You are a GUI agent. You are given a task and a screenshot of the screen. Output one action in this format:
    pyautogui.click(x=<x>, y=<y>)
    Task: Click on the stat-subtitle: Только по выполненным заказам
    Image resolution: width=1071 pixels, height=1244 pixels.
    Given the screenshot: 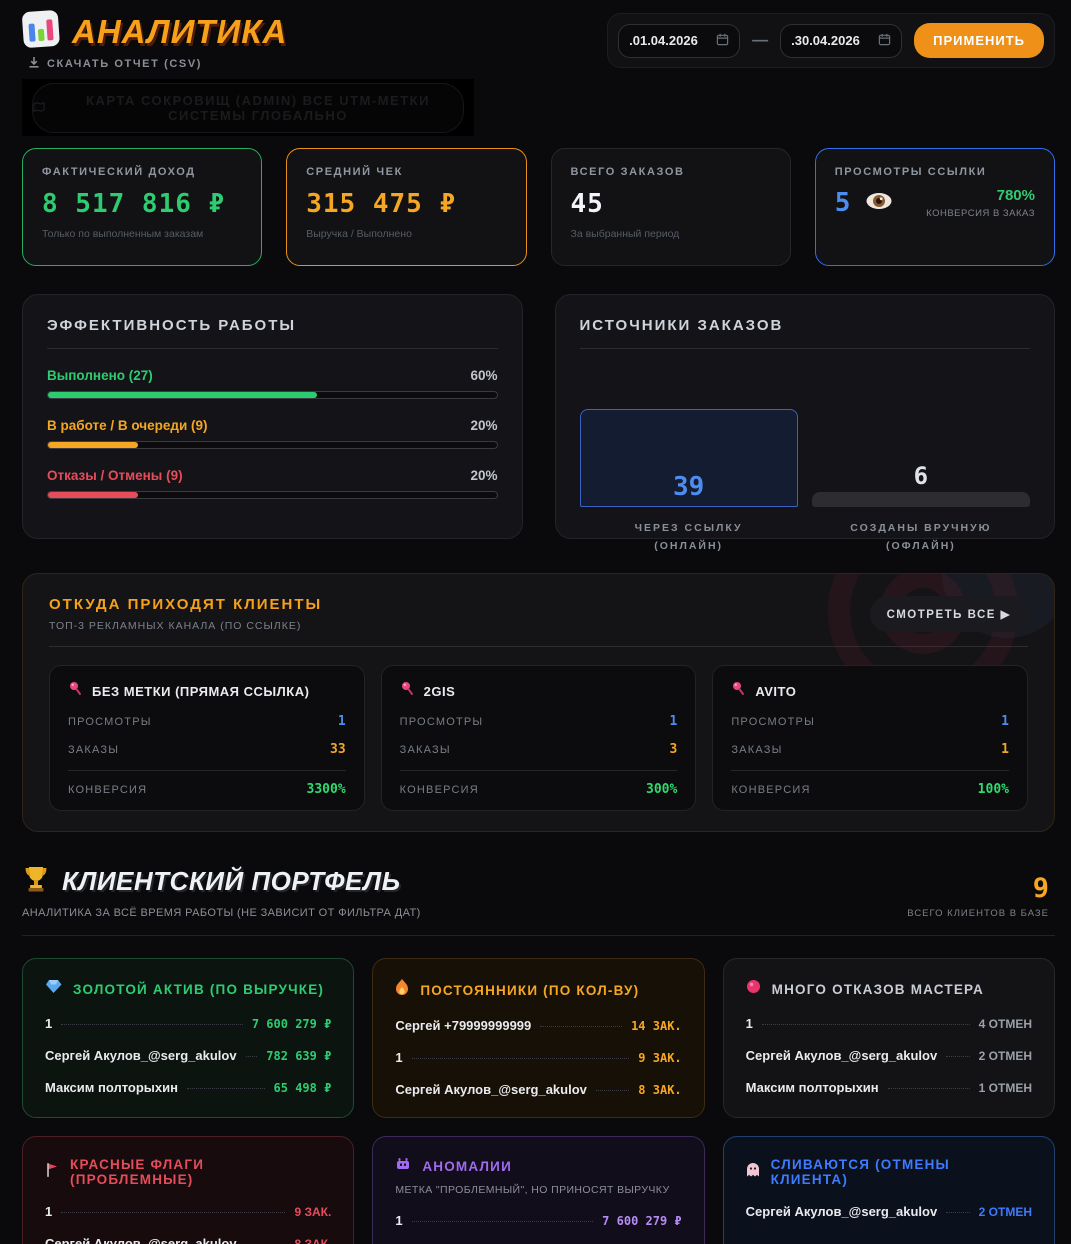 What is the action you would take?
    pyautogui.click(x=123, y=234)
    